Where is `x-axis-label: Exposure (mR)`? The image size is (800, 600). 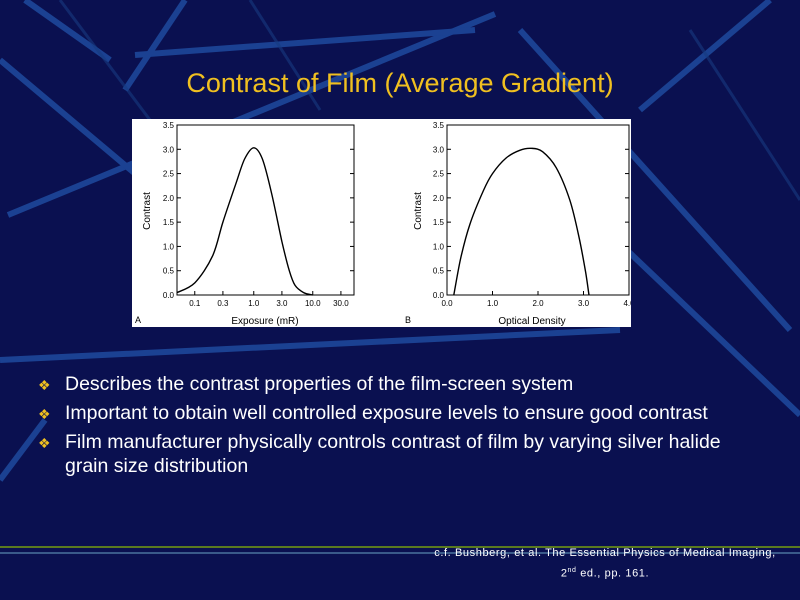 x-axis-label: Exposure (mR) is located at coordinates (264, 321).